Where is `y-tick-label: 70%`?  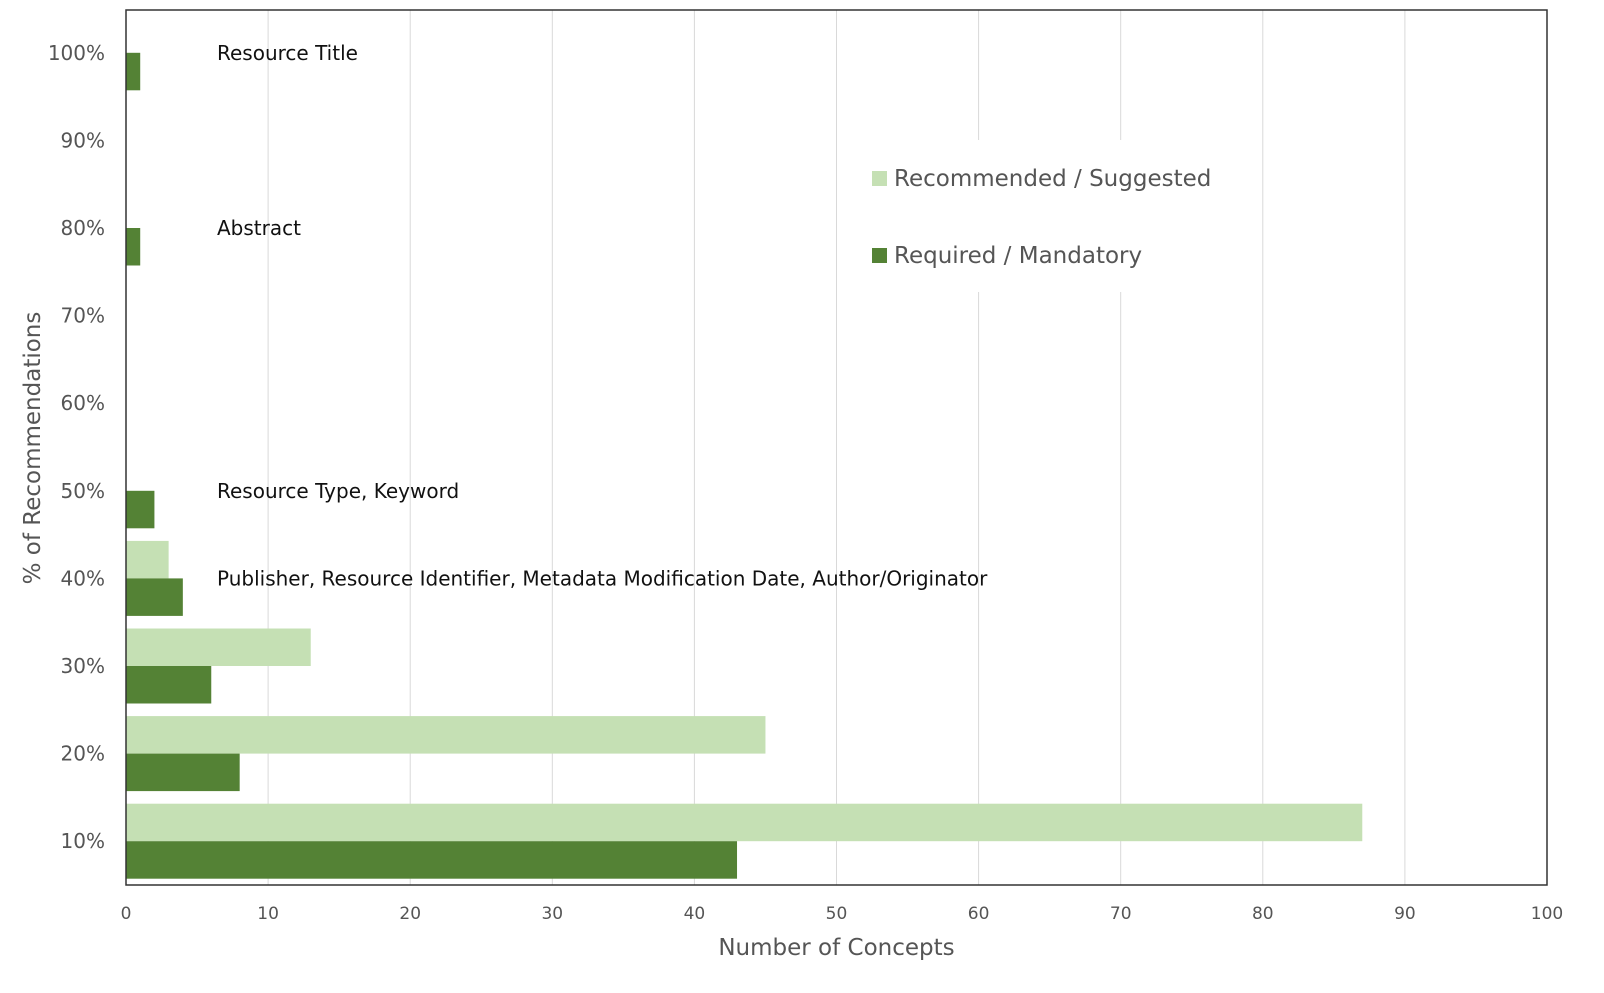
y-tick-label: 70% is located at coordinates (83, 316).